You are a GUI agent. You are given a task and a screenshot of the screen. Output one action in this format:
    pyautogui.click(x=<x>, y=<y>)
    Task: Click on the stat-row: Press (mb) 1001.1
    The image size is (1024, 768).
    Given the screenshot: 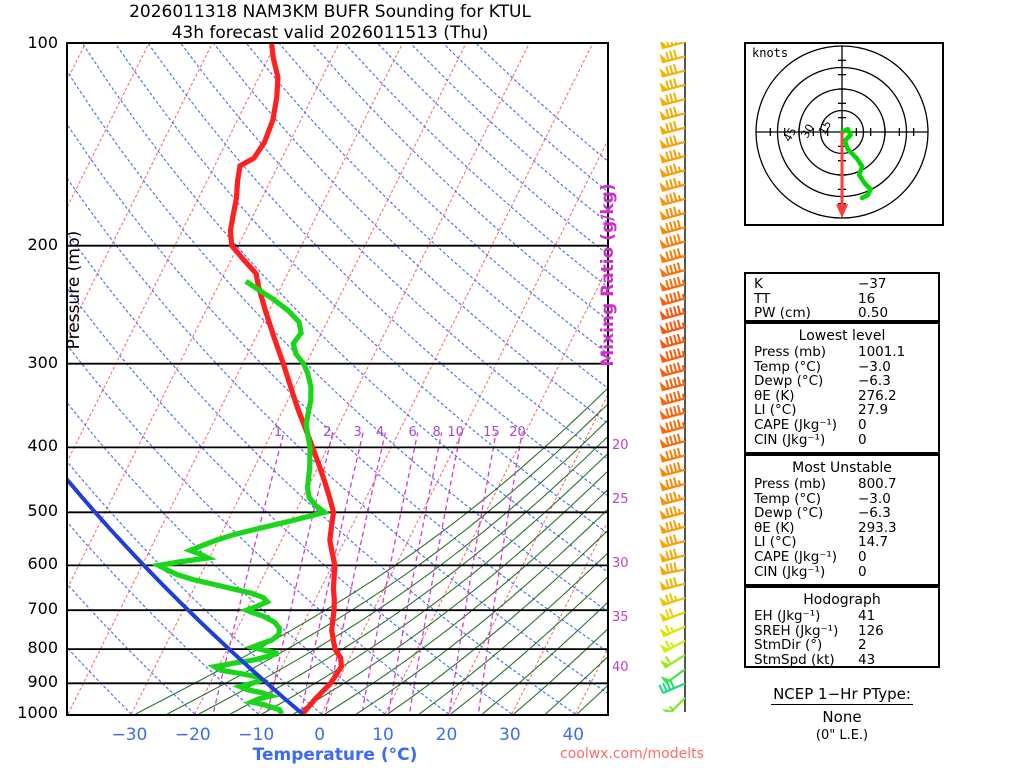 What is the action you would take?
    pyautogui.click(x=842, y=352)
    